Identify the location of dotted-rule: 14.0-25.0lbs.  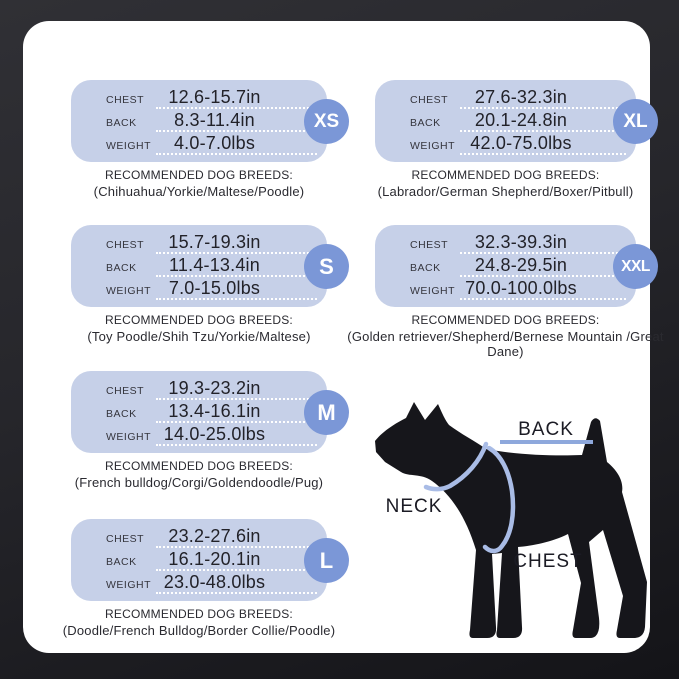
(236, 433).